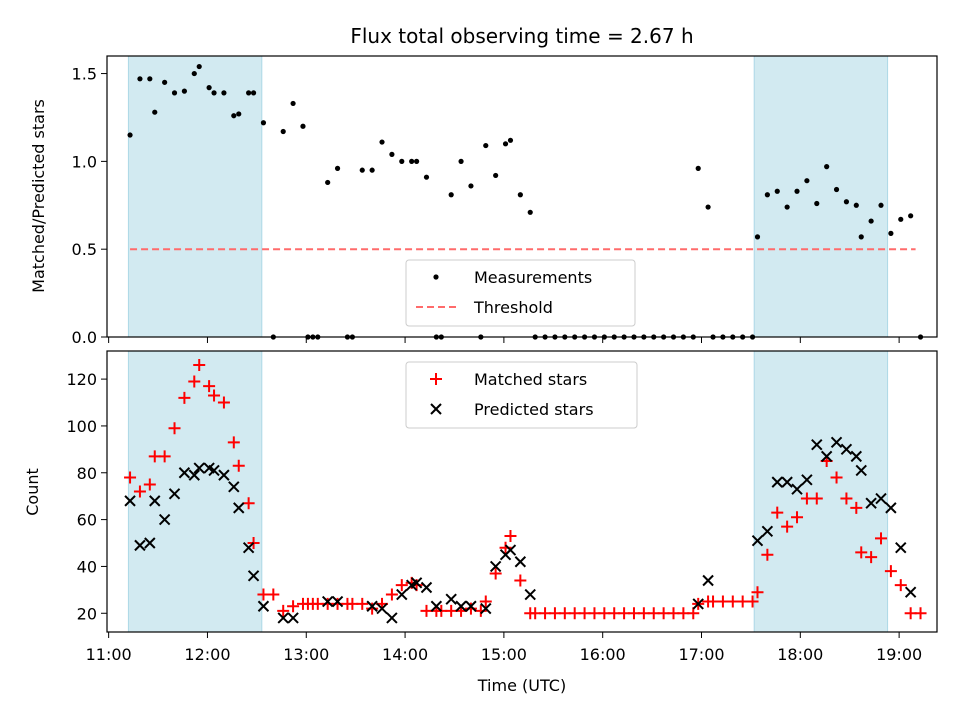  Describe the element at coordinates (521, 395) in the screenshot. I see `bottom-legend: Matched stars Predicted stars` at that location.